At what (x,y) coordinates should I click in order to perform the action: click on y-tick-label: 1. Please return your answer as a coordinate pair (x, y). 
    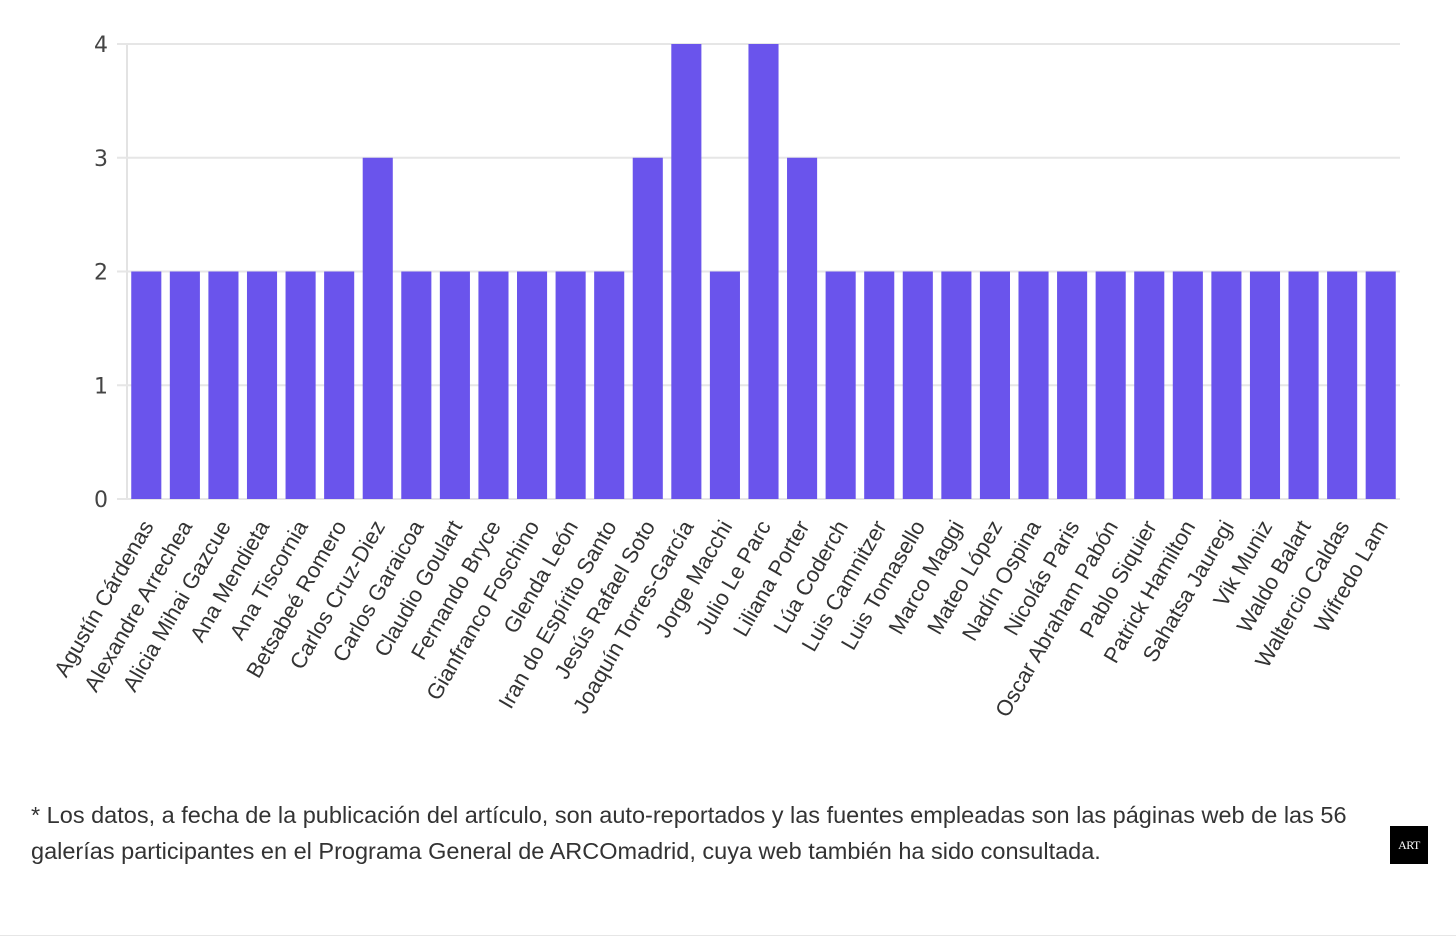
    Looking at the image, I should click on (101, 386).